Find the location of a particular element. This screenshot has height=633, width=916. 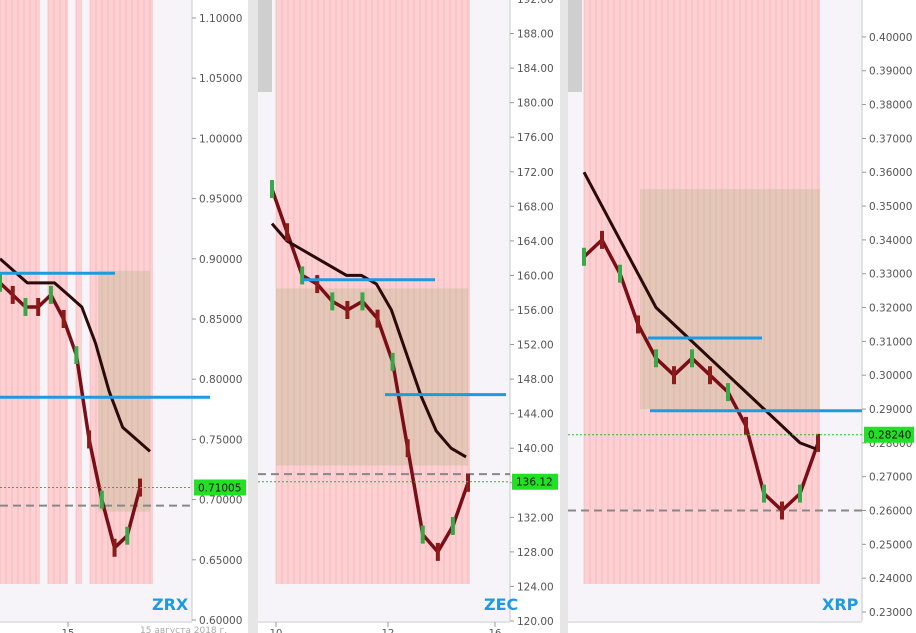

y-tick-label: 0.39000 is located at coordinates (890, 72).